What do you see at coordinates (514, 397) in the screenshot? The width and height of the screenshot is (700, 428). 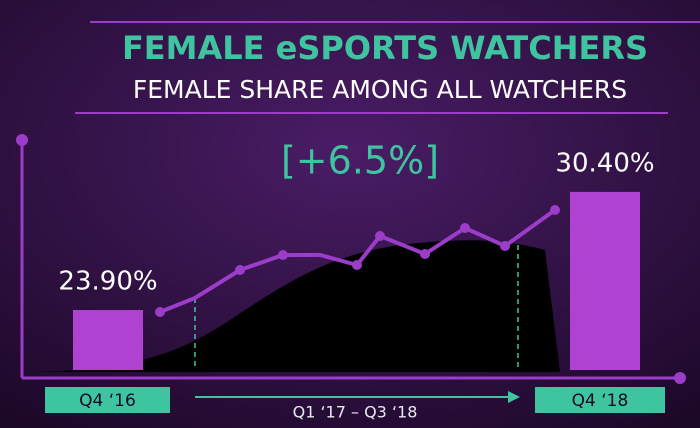 I see `range-arrowhead` at bounding box center [514, 397].